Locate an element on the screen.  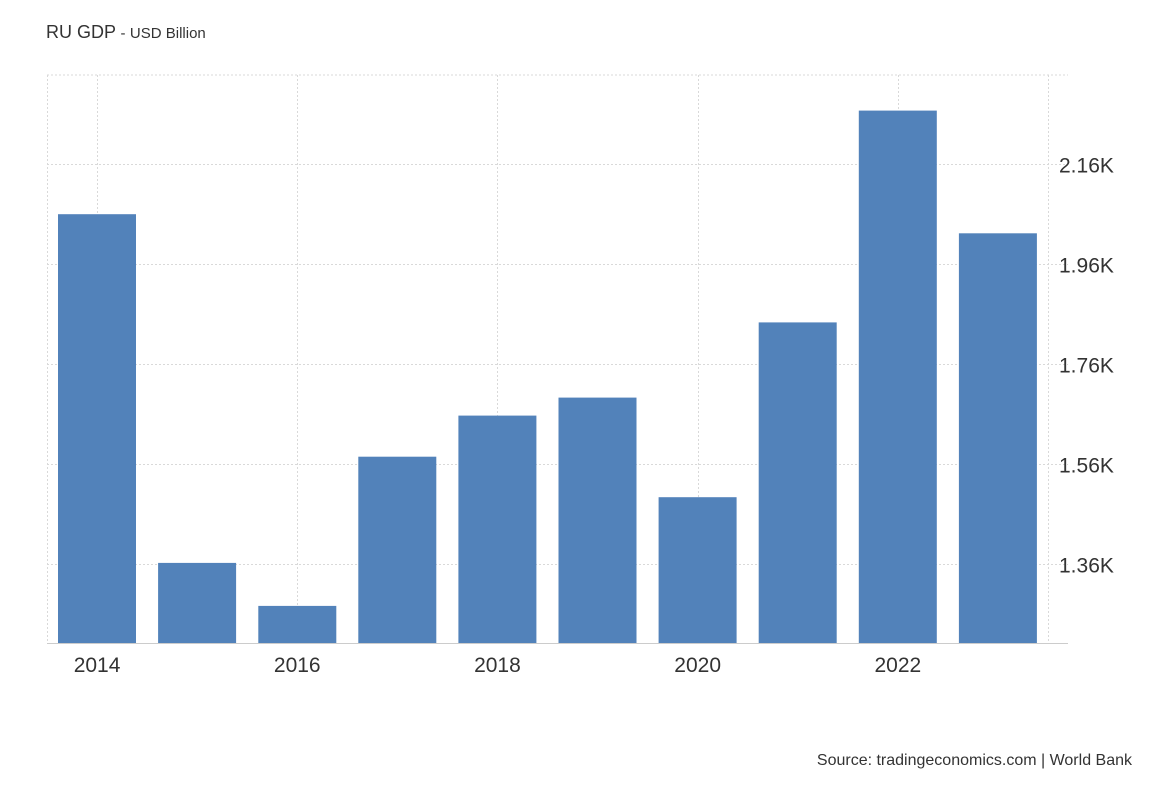
chart-title: RU GDP - USD Billion is located at coordinates (126, 32).